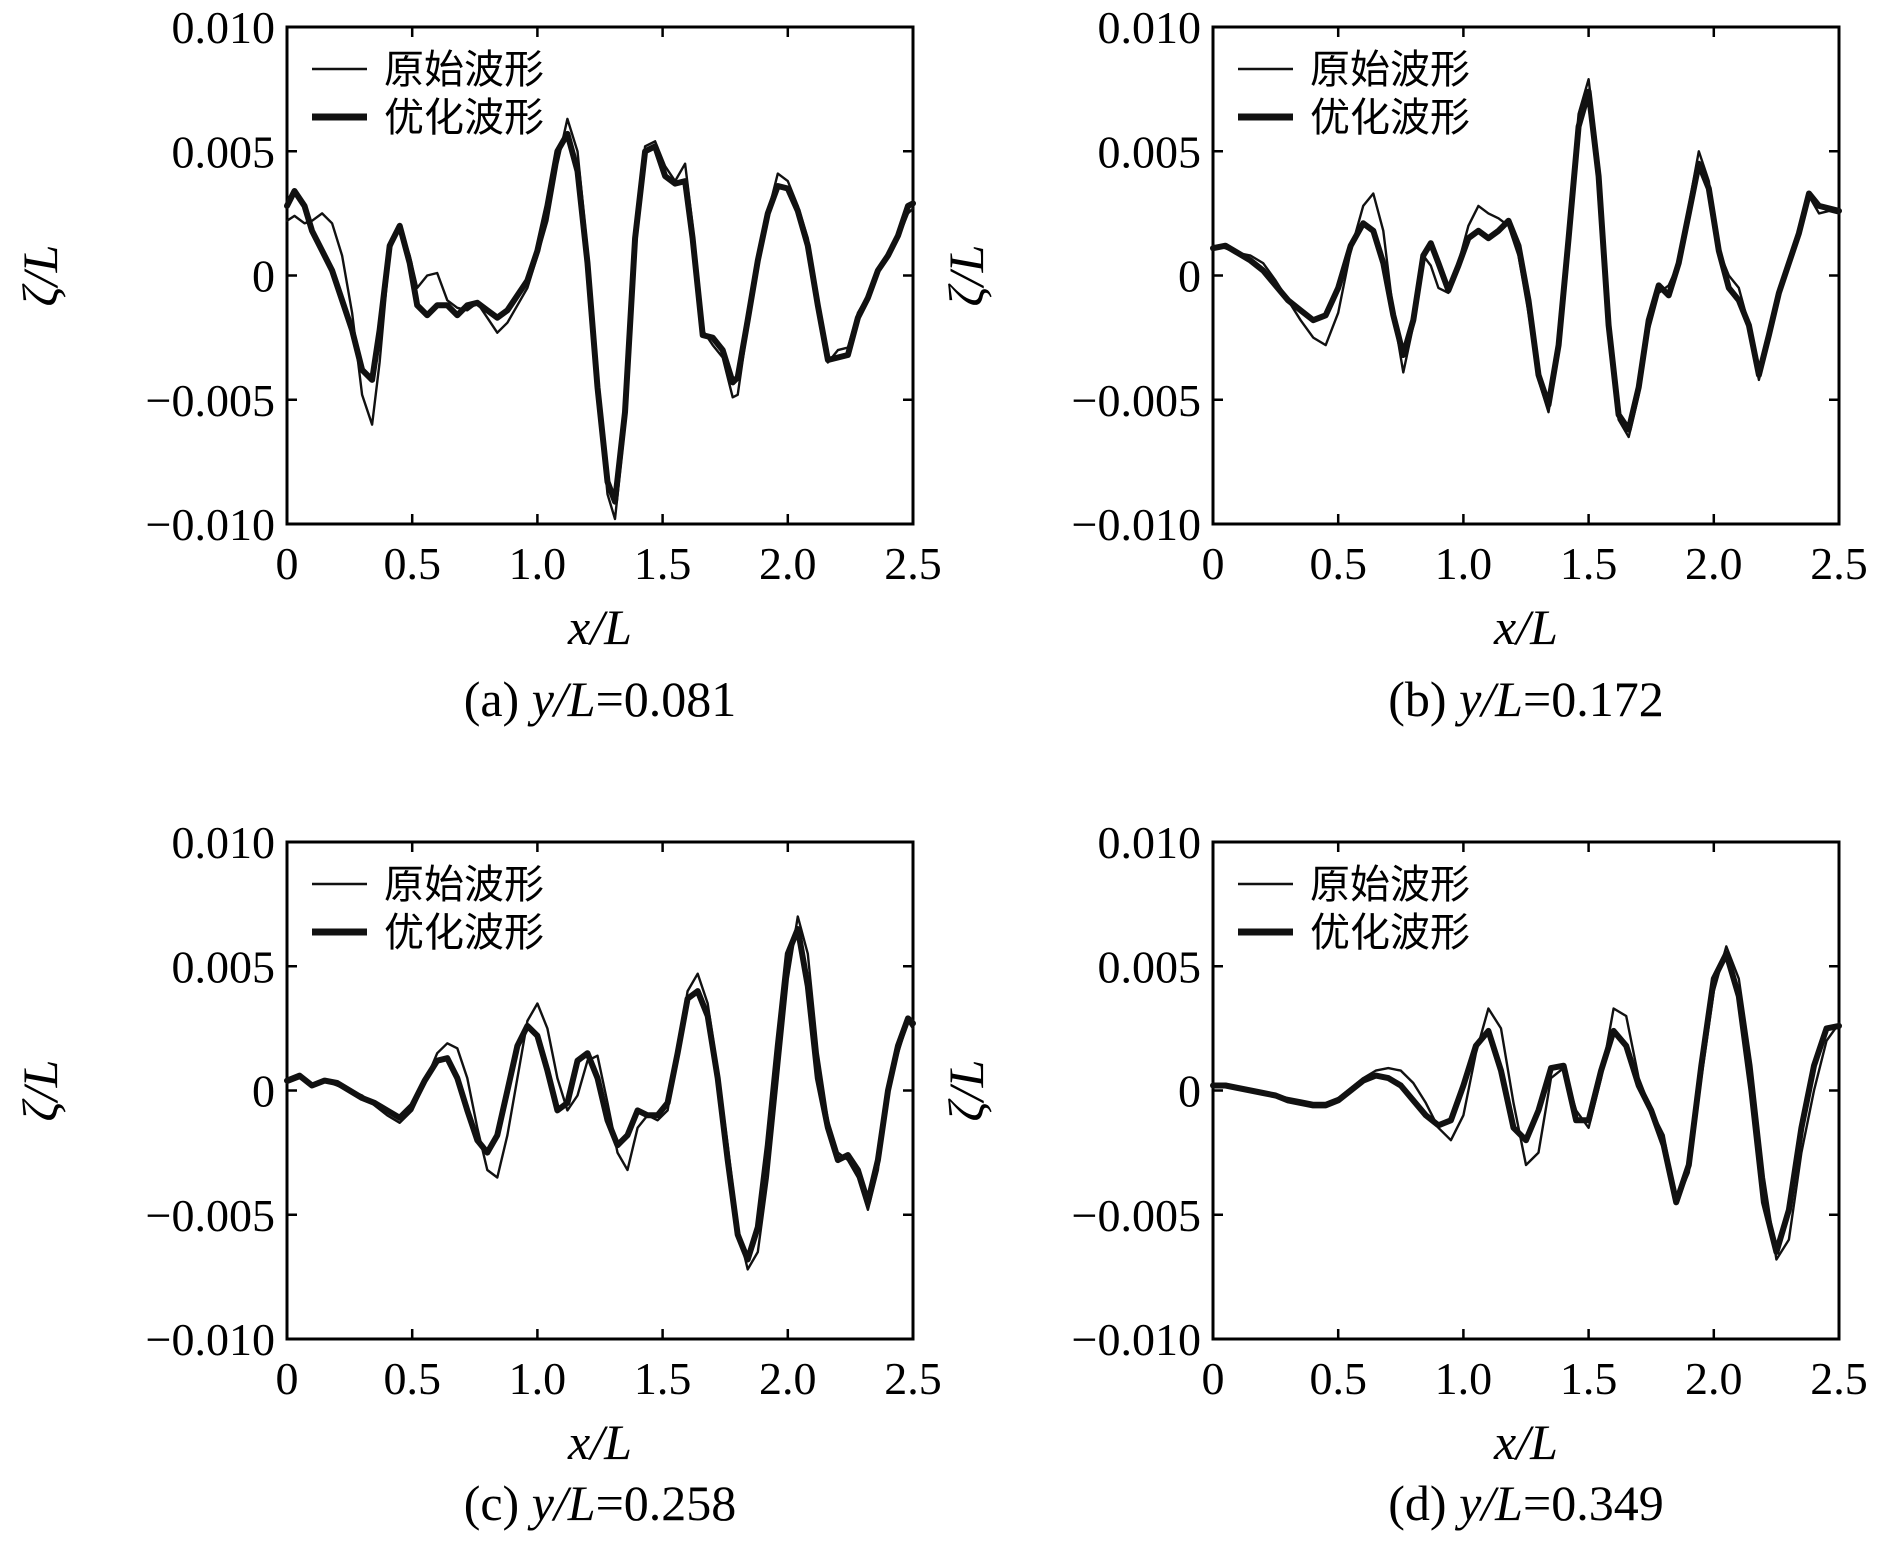 The image size is (1890, 1552). What do you see at coordinates (1423, 1503) in the screenshot?
I see `caption-prefix: (d)` at bounding box center [1423, 1503].